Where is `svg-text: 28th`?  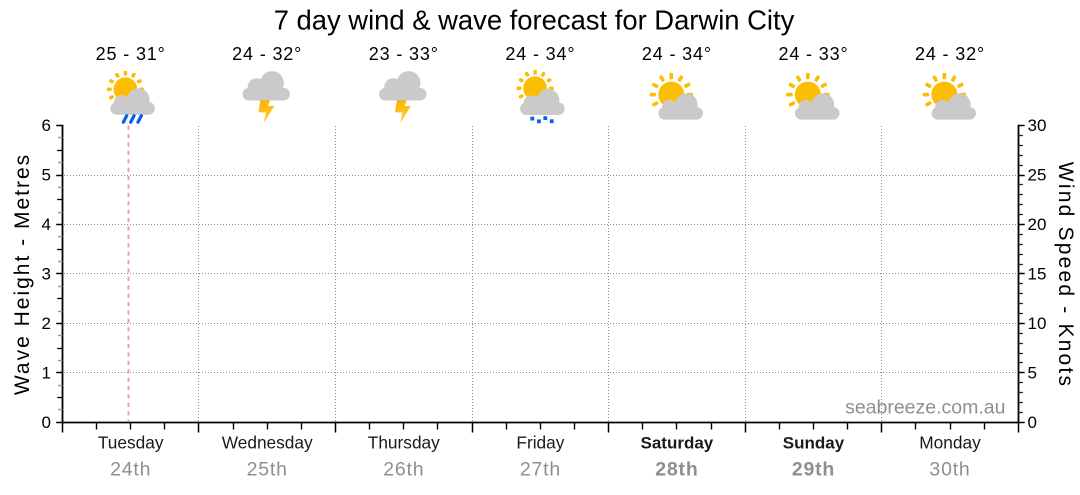
svg-text: 28th is located at coordinates (676, 470).